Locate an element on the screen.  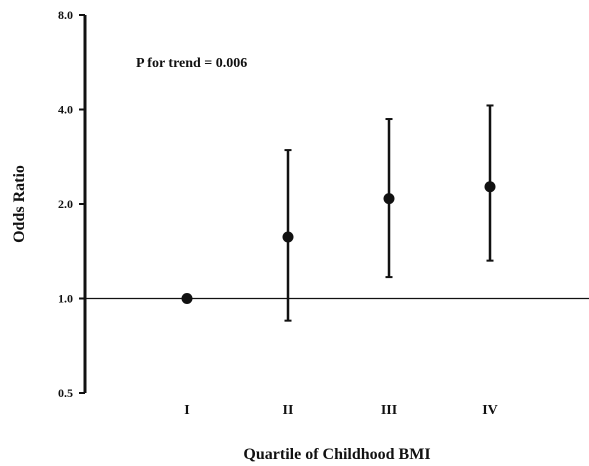
x-ticks: I II III IV is located at coordinates (341, 410).